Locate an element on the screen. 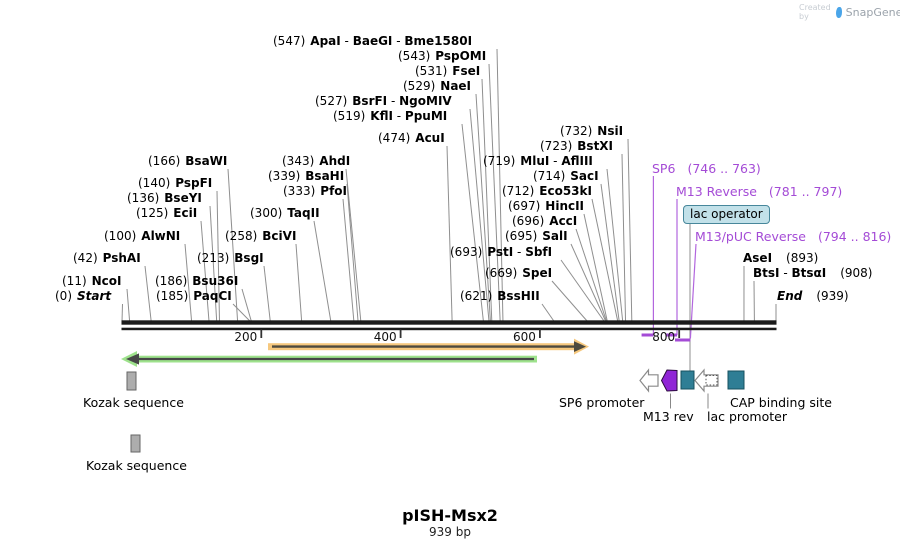 This screenshot has width=900, height=547. enzyme-site-label: (11) NcoI is located at coordinates (92, 281).